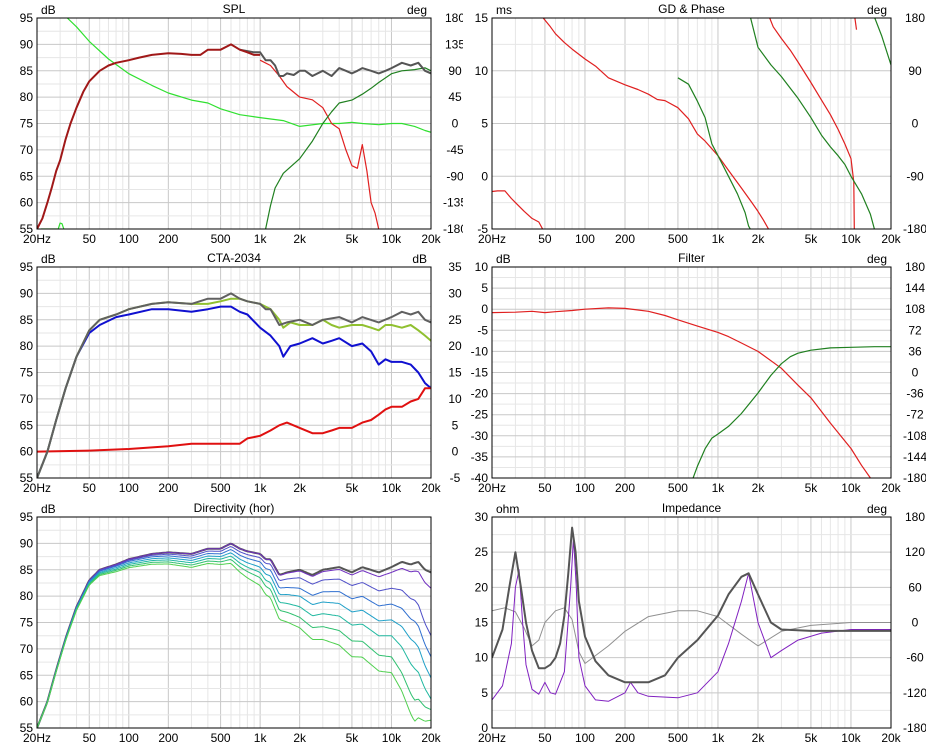  Describe the element at coordinates (482, 658) in the screenshot. I see `y-tick-label: 10` at that location.